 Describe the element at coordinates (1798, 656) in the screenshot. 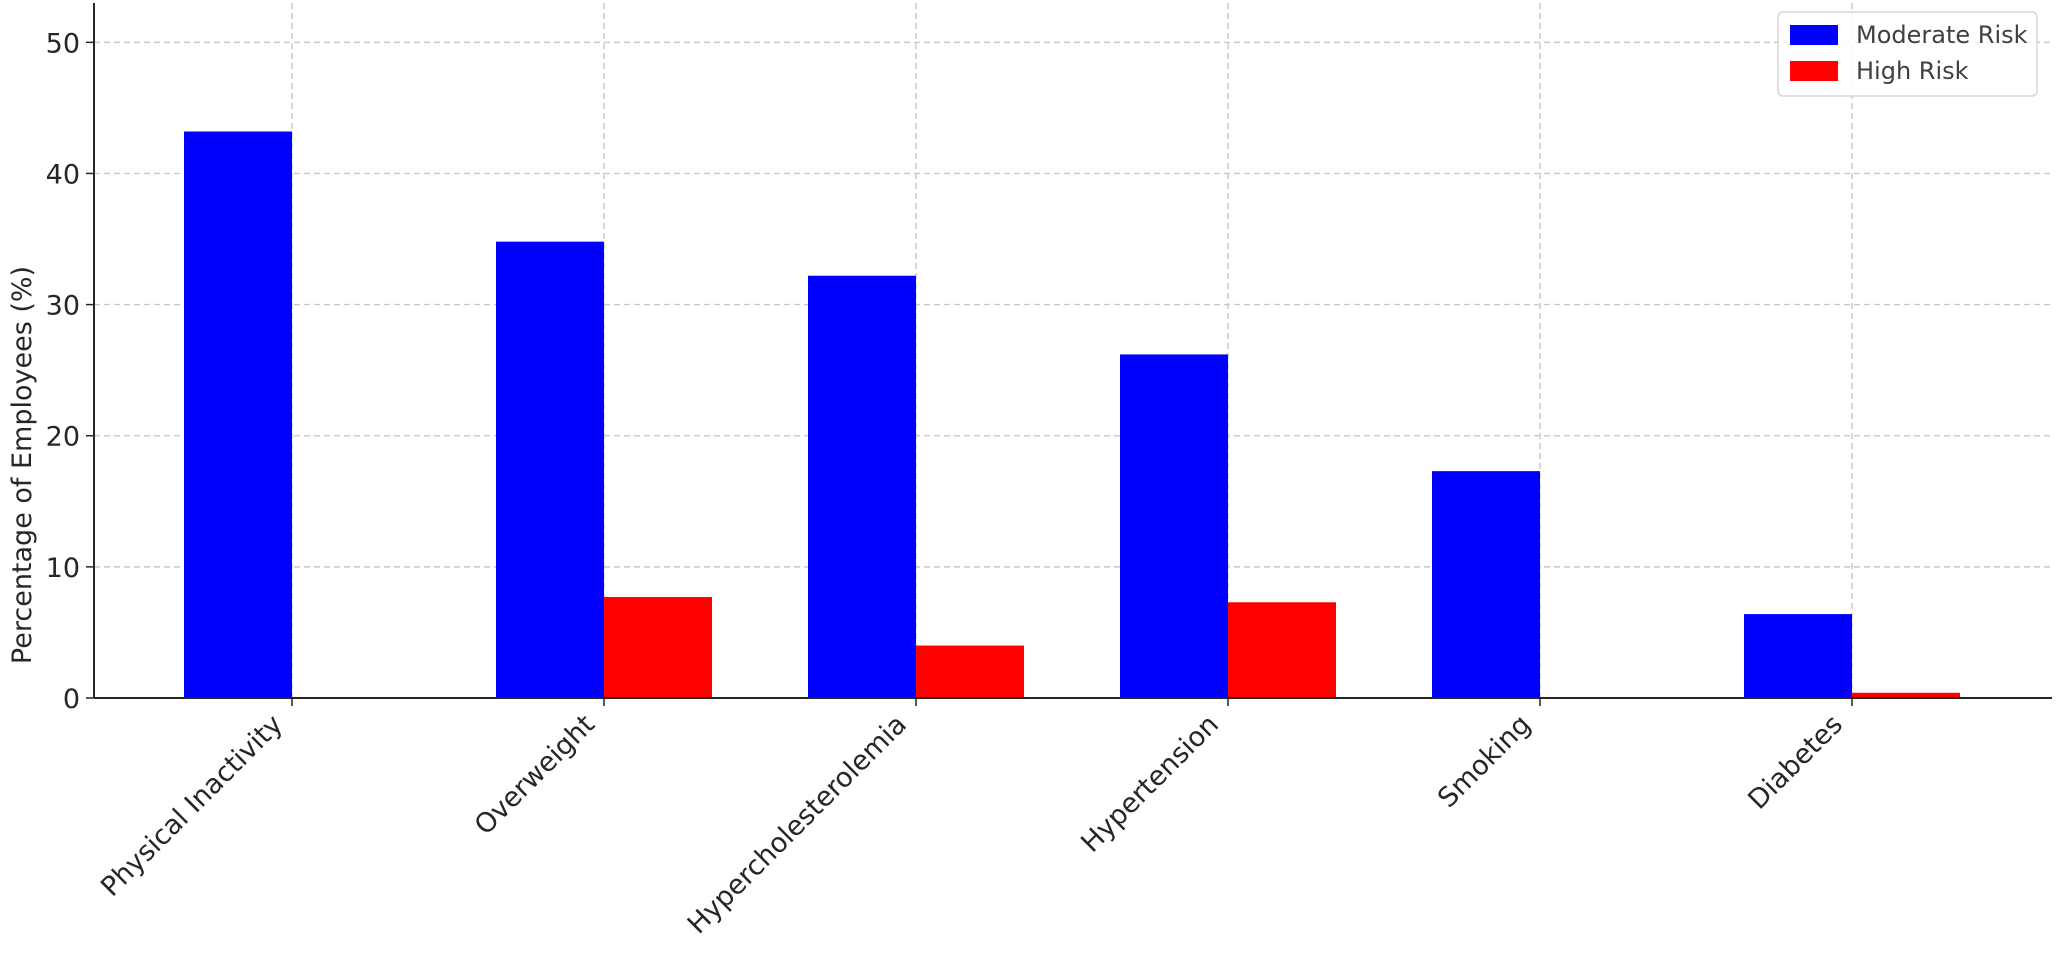

I see `bar-moderate-risk-diabetes` at that location.